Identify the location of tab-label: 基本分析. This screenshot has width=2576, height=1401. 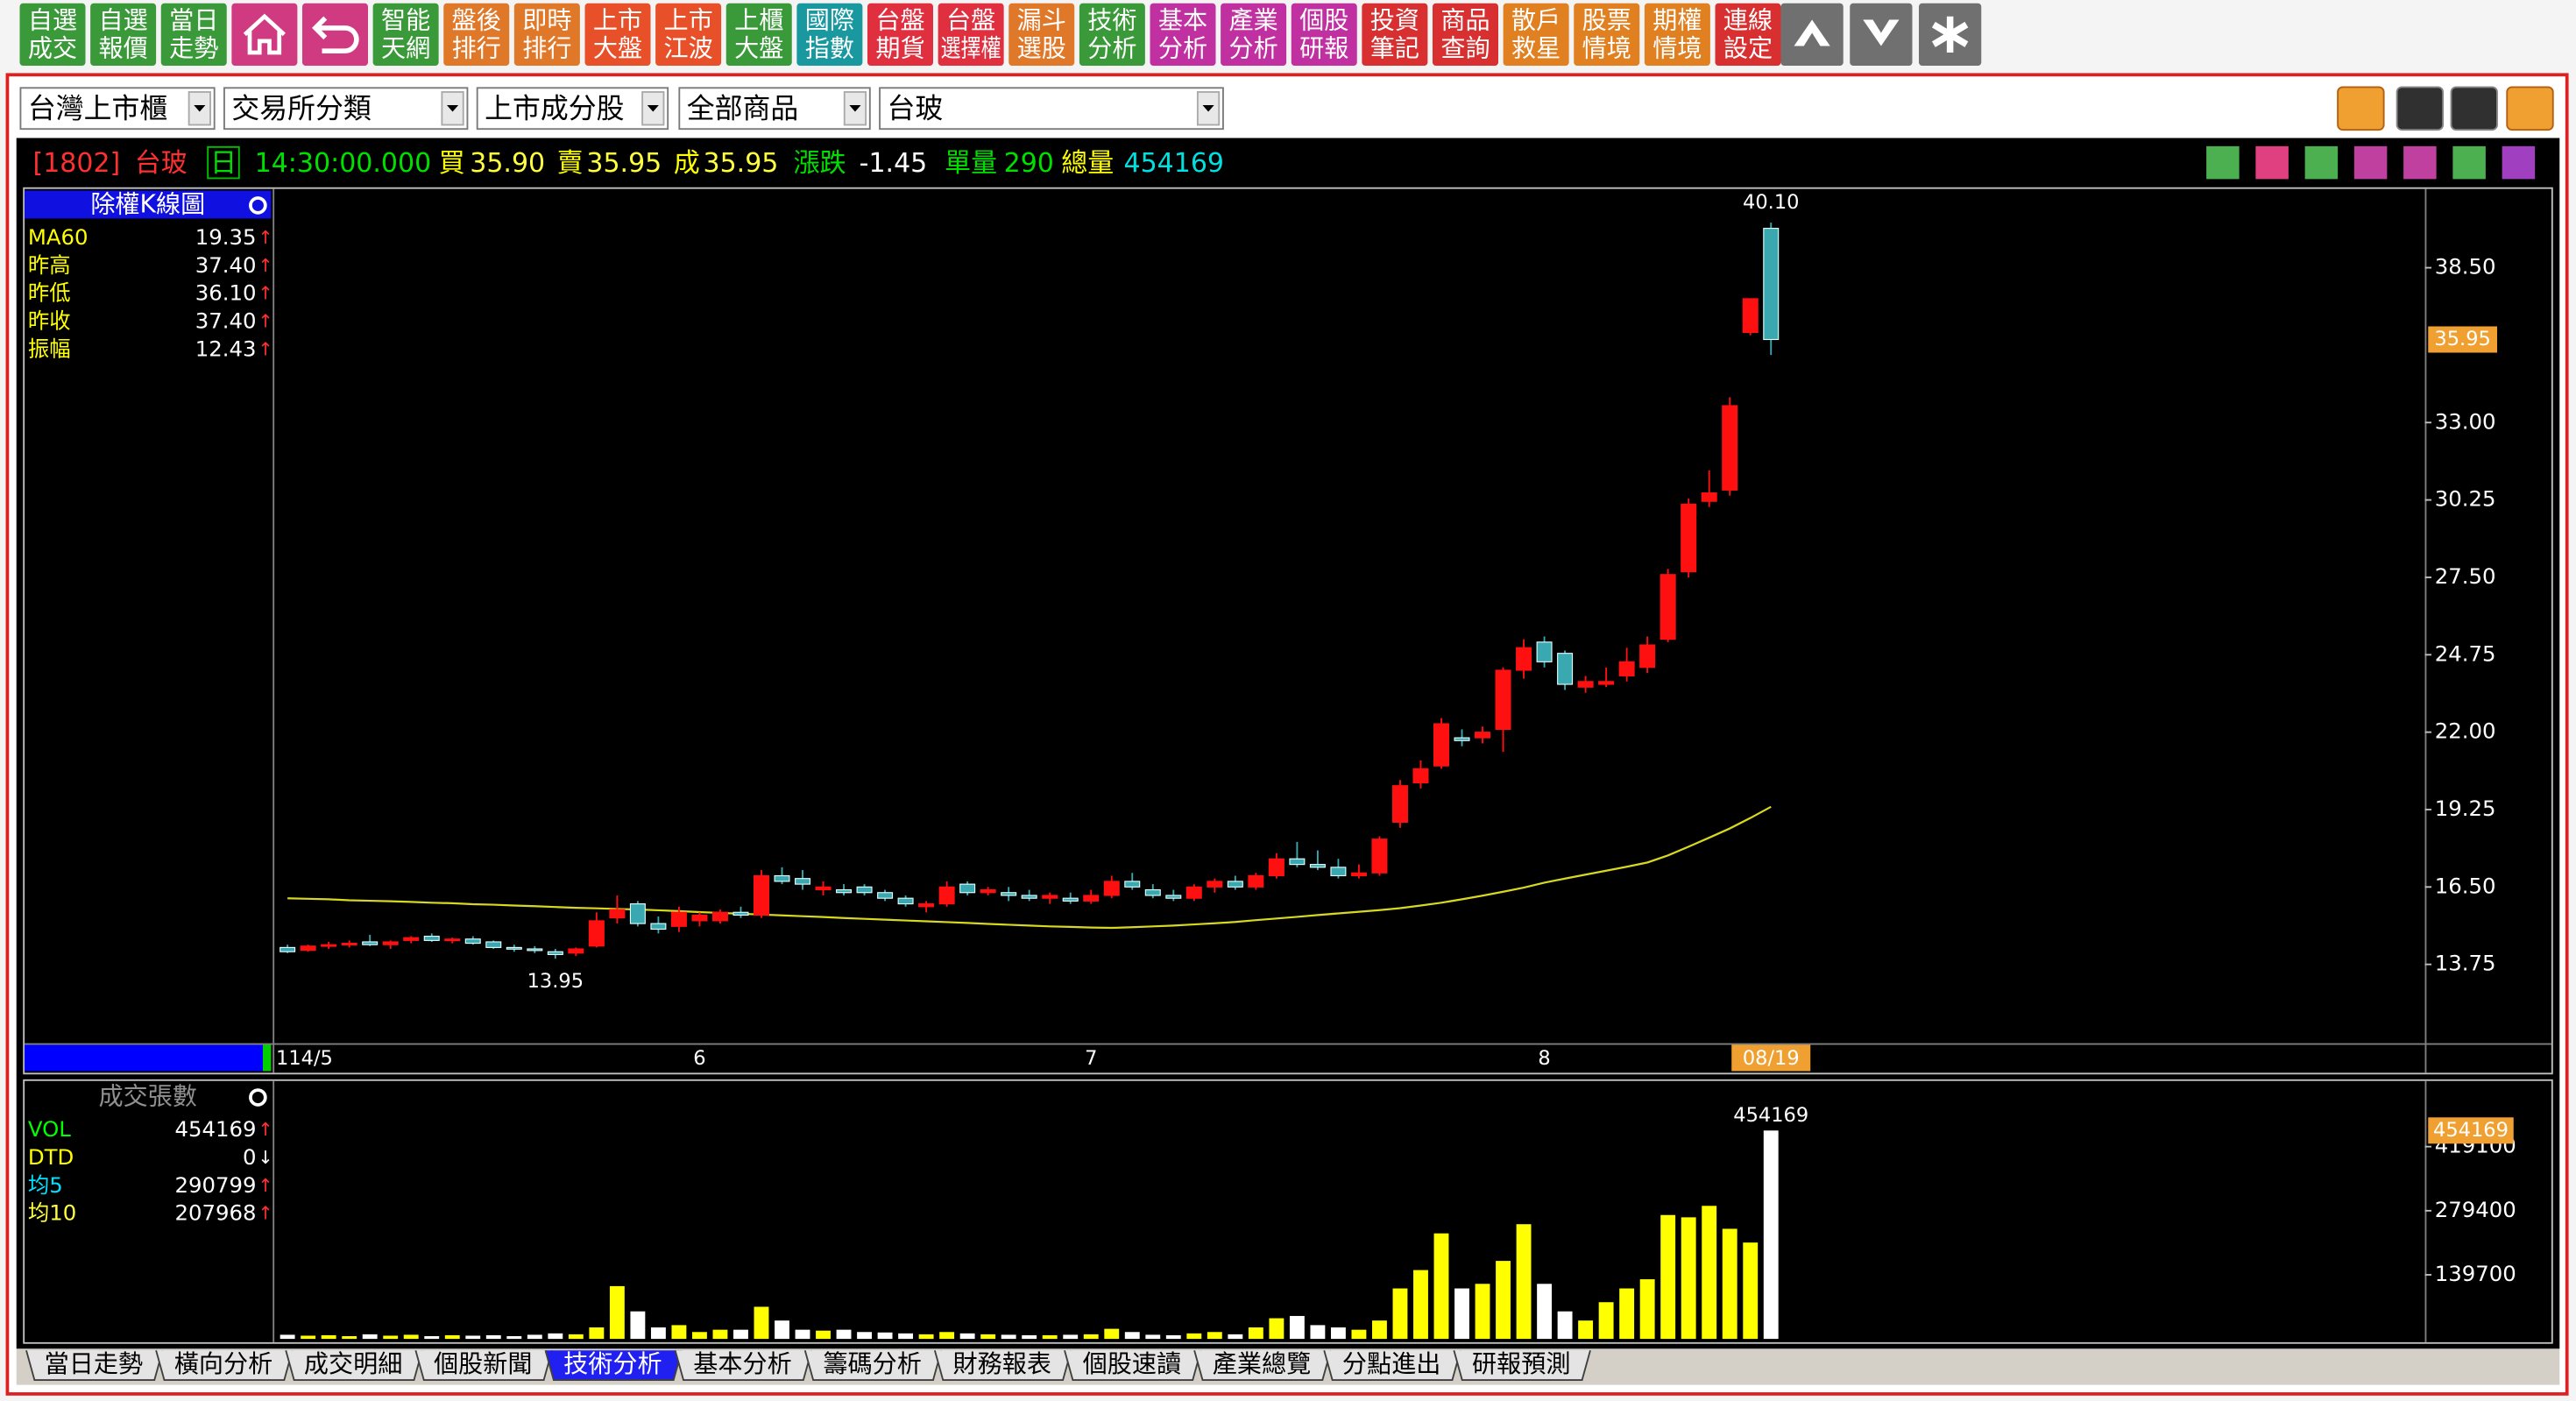
(742, 1363).